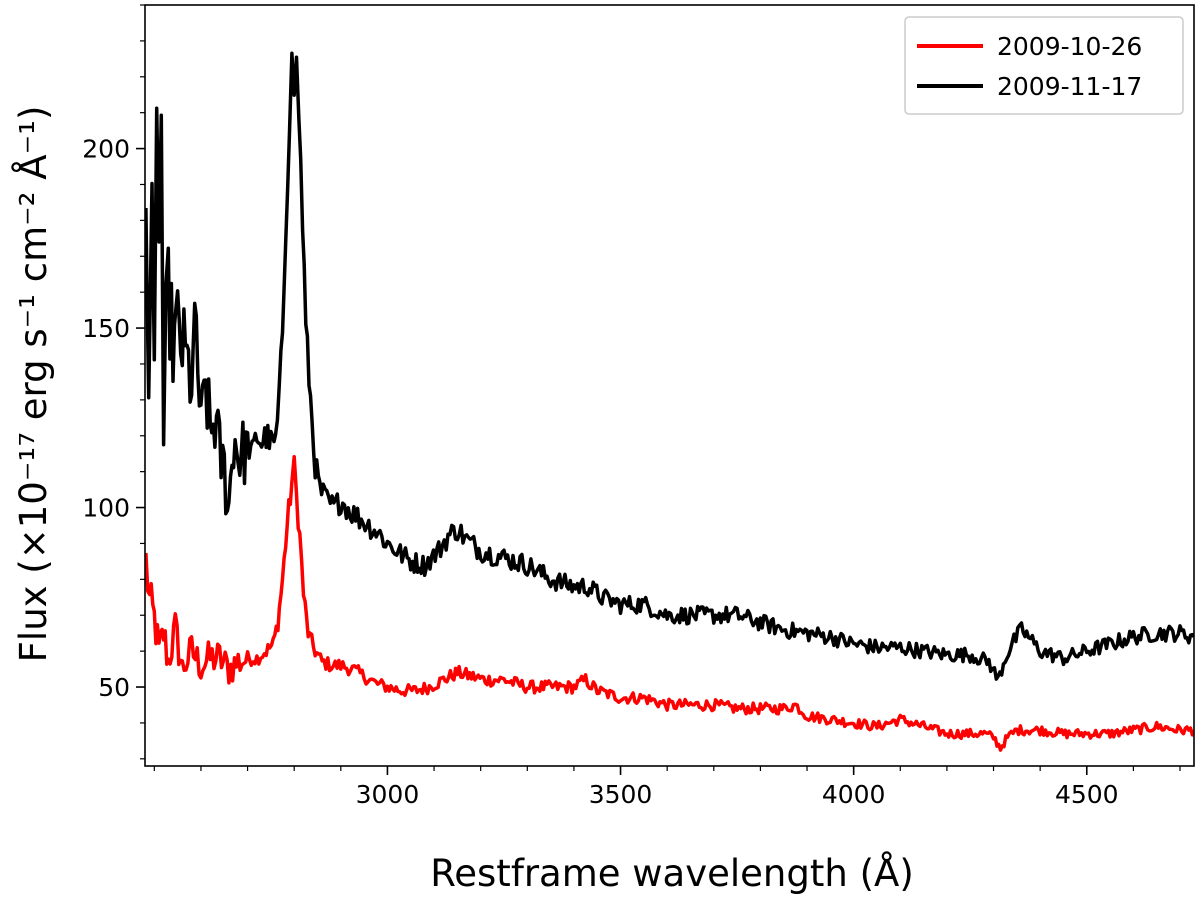  Describe the element at coordinates (1069, 46) in the screenshot. I see `legend-label-0: 2009-10-26` at that location.